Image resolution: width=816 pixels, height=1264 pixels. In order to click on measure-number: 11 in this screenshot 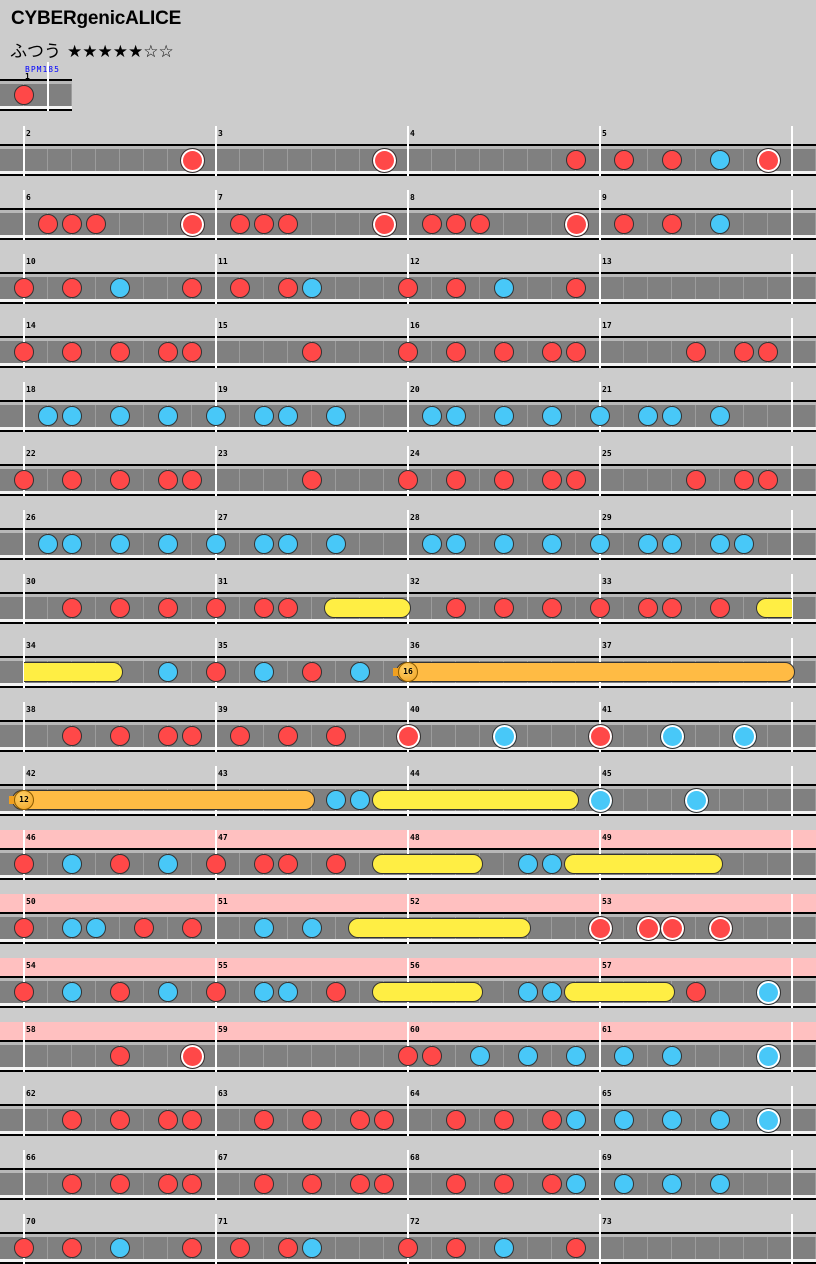, I will do `click(223, 261)`.